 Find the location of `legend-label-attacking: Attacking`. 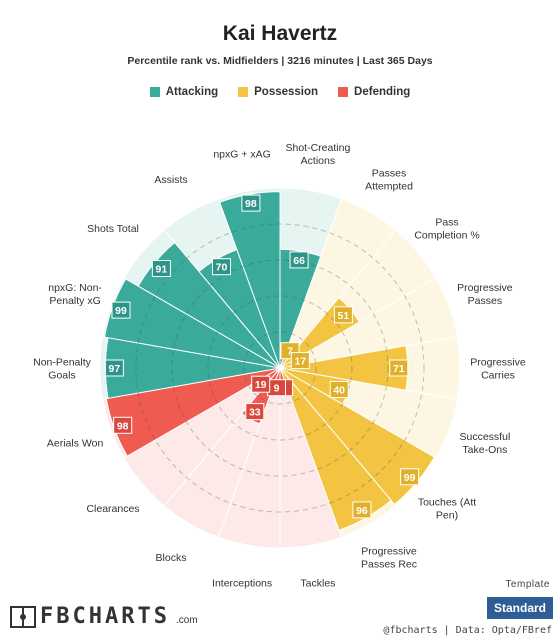

legend-label-attacking: Attacking is located at coordinates (192, 92).